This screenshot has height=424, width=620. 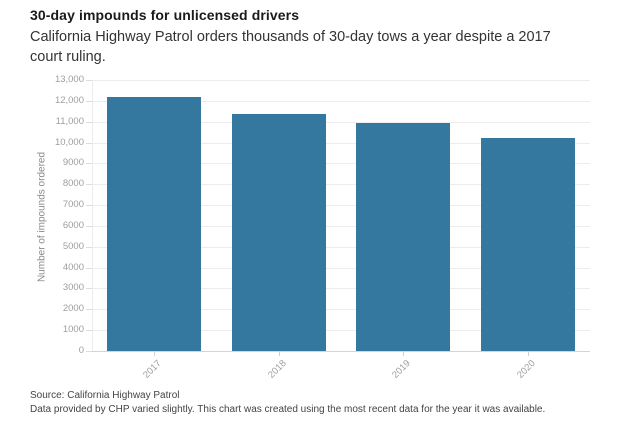 I want to click on chart-title: 30-day impounds for unlicensed drivers, so click(x=165, y=15).